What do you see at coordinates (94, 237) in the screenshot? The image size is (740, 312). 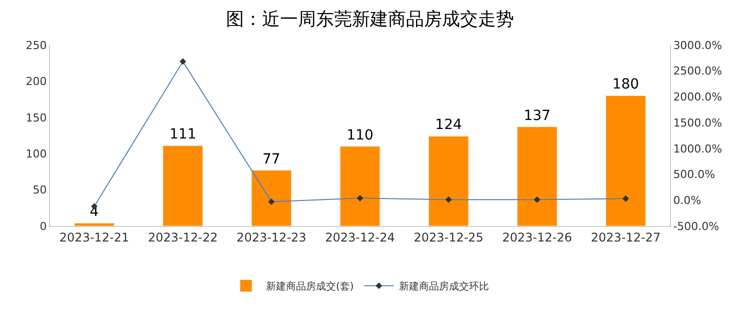 I see `x-tick-label: 2023-12-21` at bounding box center [94, 237].